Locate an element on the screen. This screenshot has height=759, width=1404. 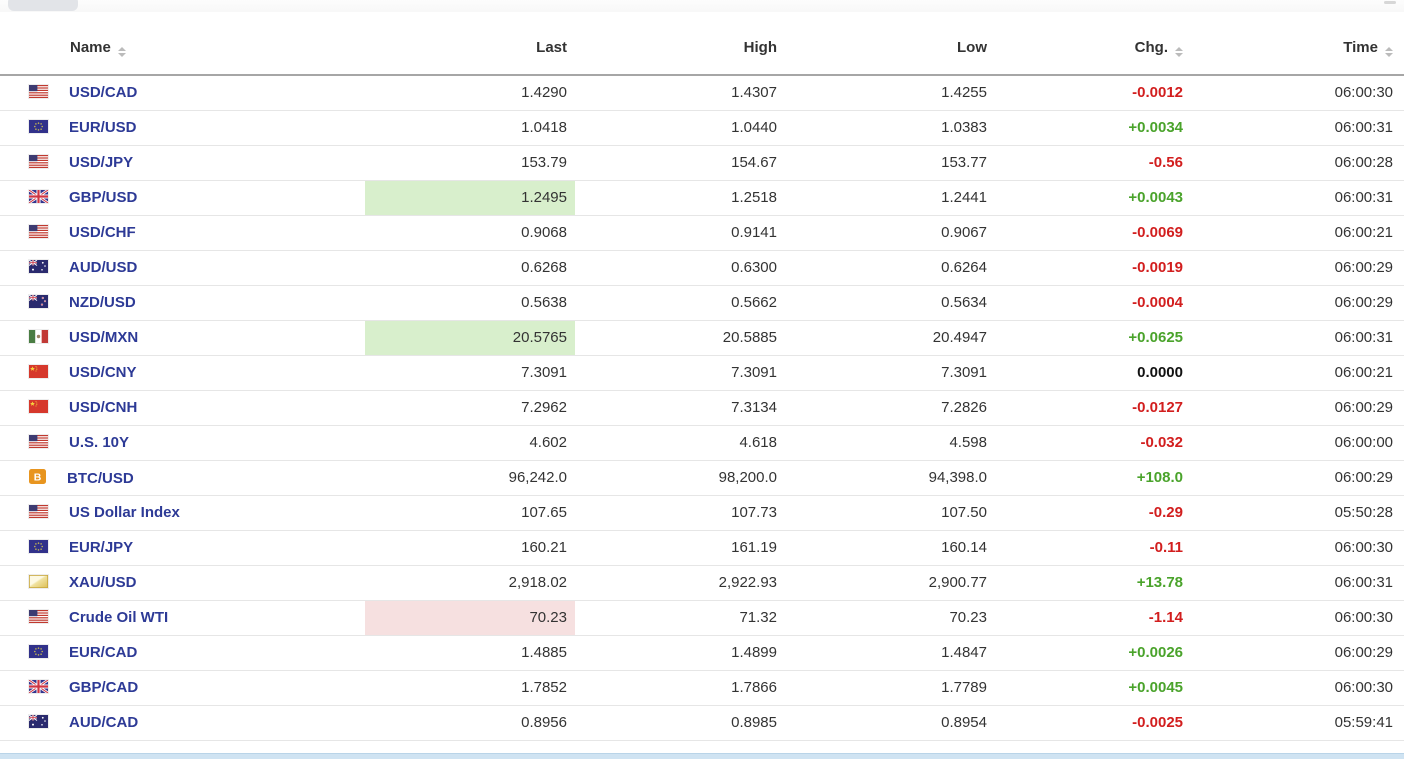
chg-cell: -0.032 is located at coordinates (1095, 443).